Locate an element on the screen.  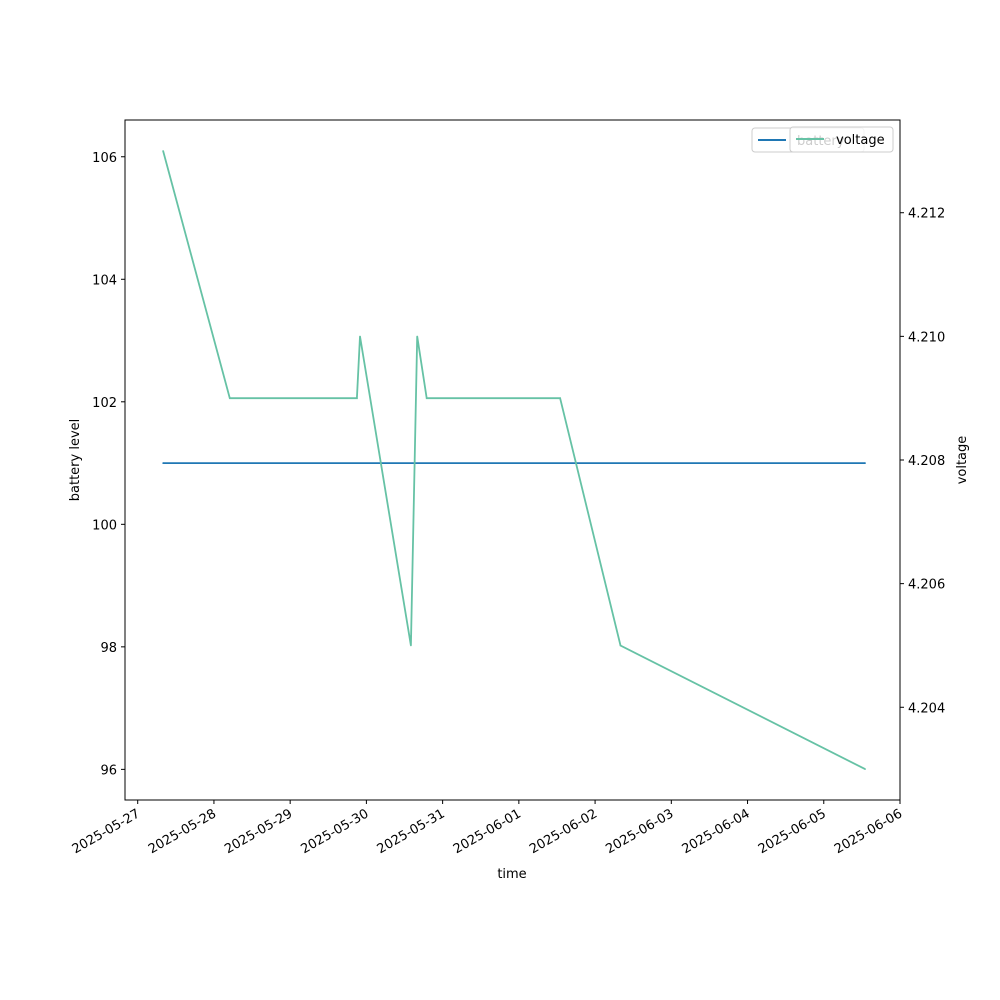
right-axis: 4.204 4.206 4.208 4.210 4.212 is located at coordinates (922, 461).